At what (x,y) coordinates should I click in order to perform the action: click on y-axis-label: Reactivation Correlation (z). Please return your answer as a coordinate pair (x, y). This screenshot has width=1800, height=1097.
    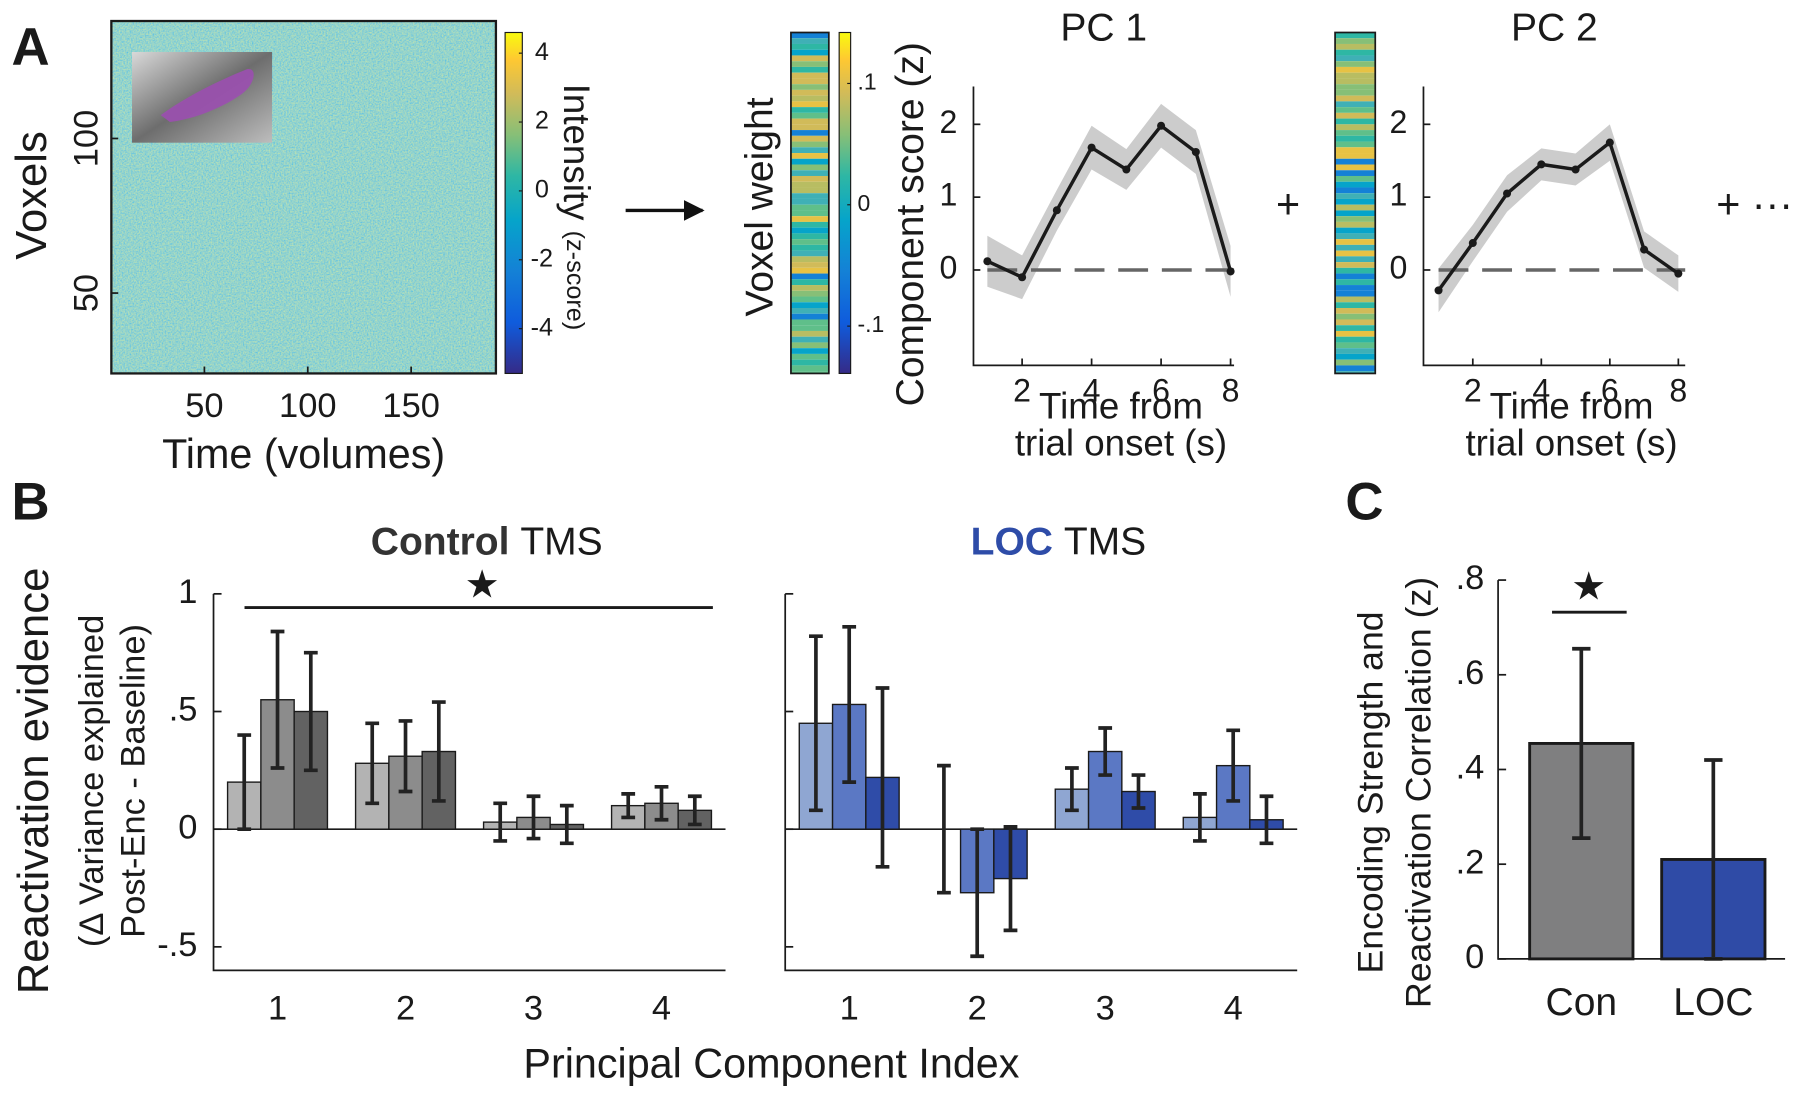
    Looking at the image, I should click on (1419, 792).